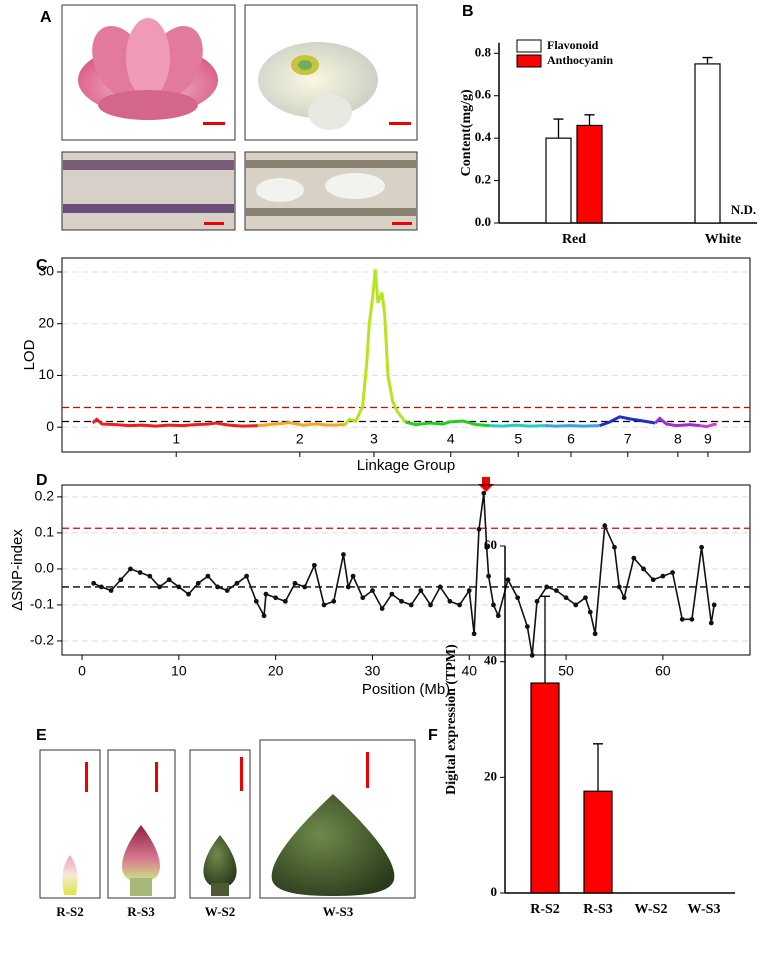  What do you see at coordinates (42, 480) in the screenshot?
I see `panel-label: D` at bounding box center [42, 480].